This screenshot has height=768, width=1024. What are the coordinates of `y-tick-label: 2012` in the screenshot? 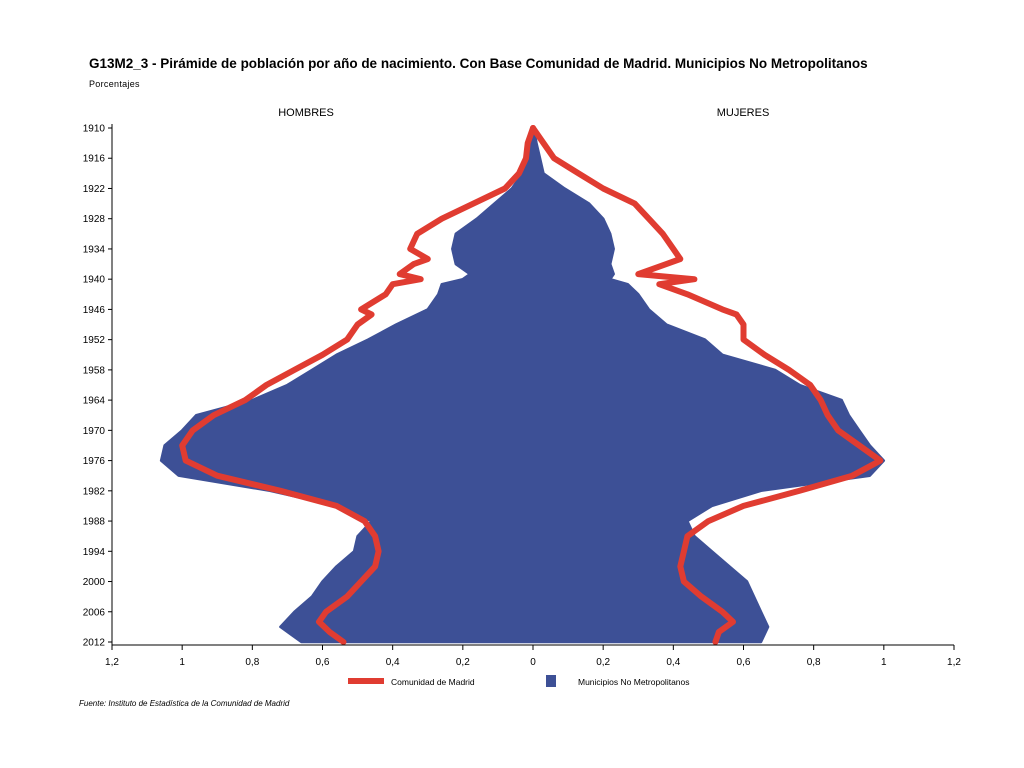 It's located at (94, 643).